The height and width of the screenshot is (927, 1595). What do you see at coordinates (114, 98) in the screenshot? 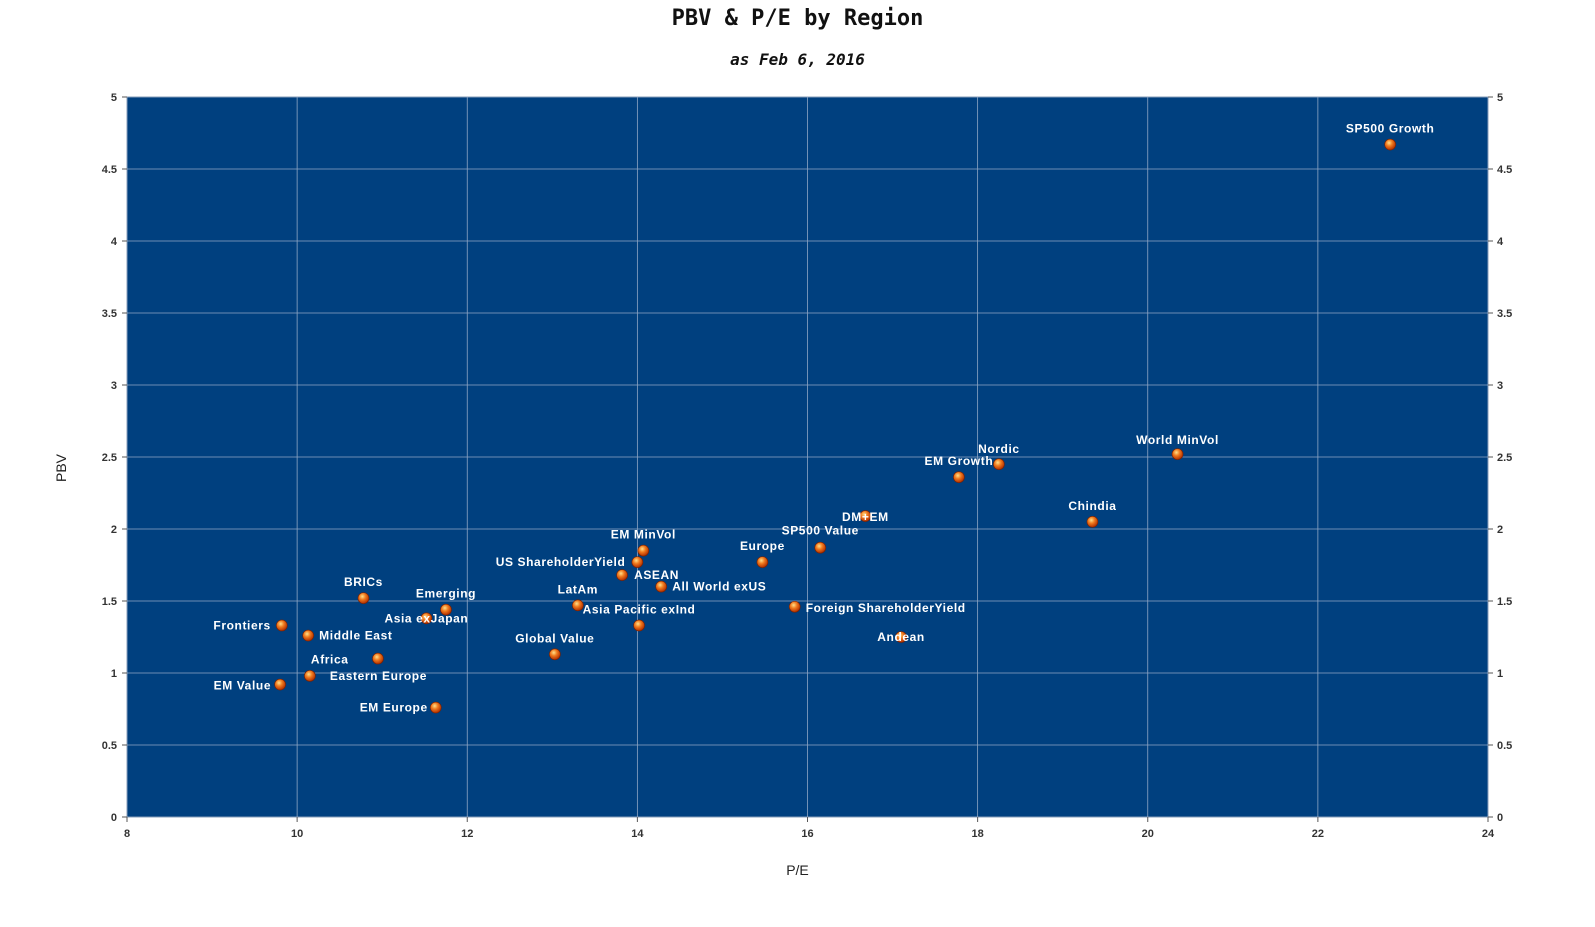
I see `y-tick-label-left: 5` at bounding box center [114, 98].